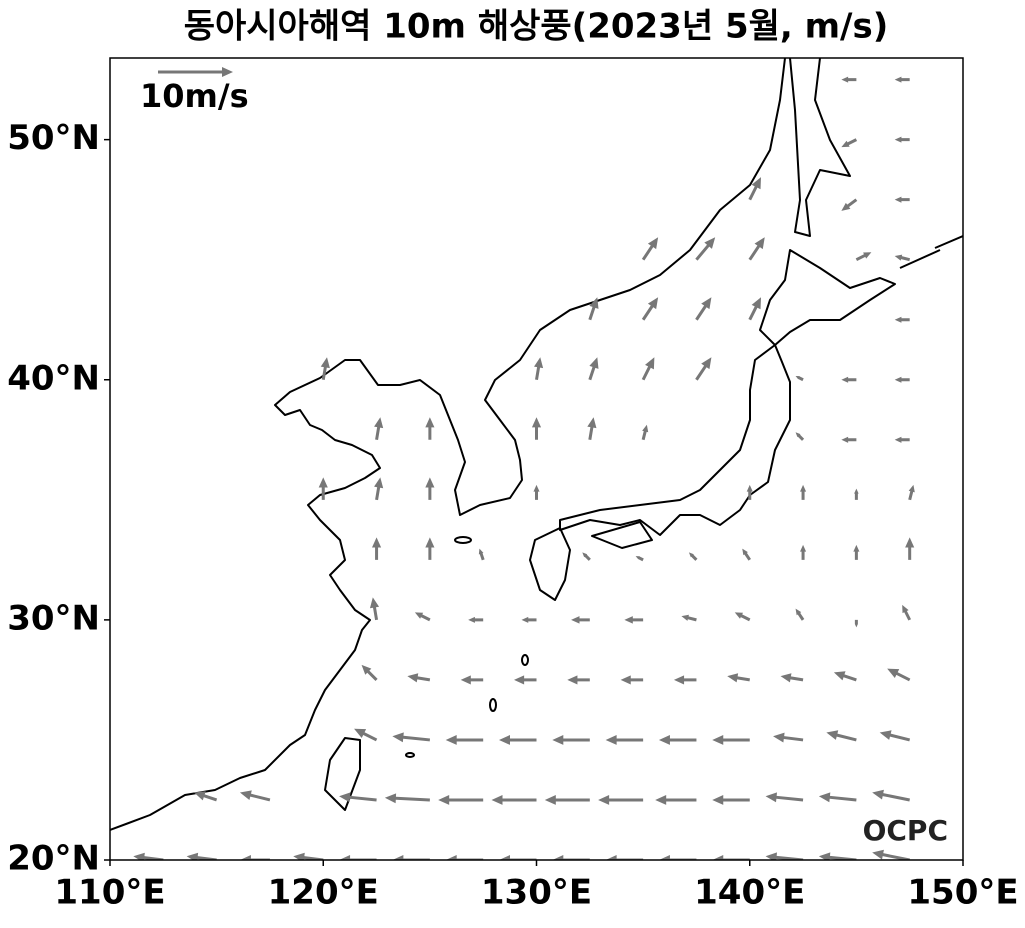 The width and height of the screenshot is (1025, 928). I want to click on reference-label: 10m/s, so click(194, 96).